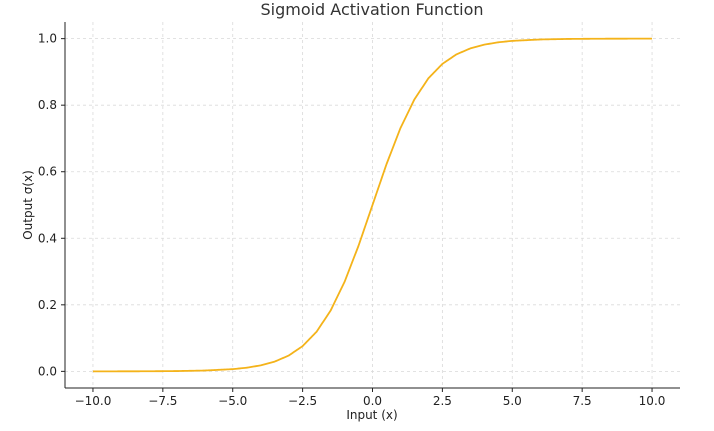  Describe the element at coordinates (232, 401) in the screenshot. I see `x-tick-label: −5.0` at that location.